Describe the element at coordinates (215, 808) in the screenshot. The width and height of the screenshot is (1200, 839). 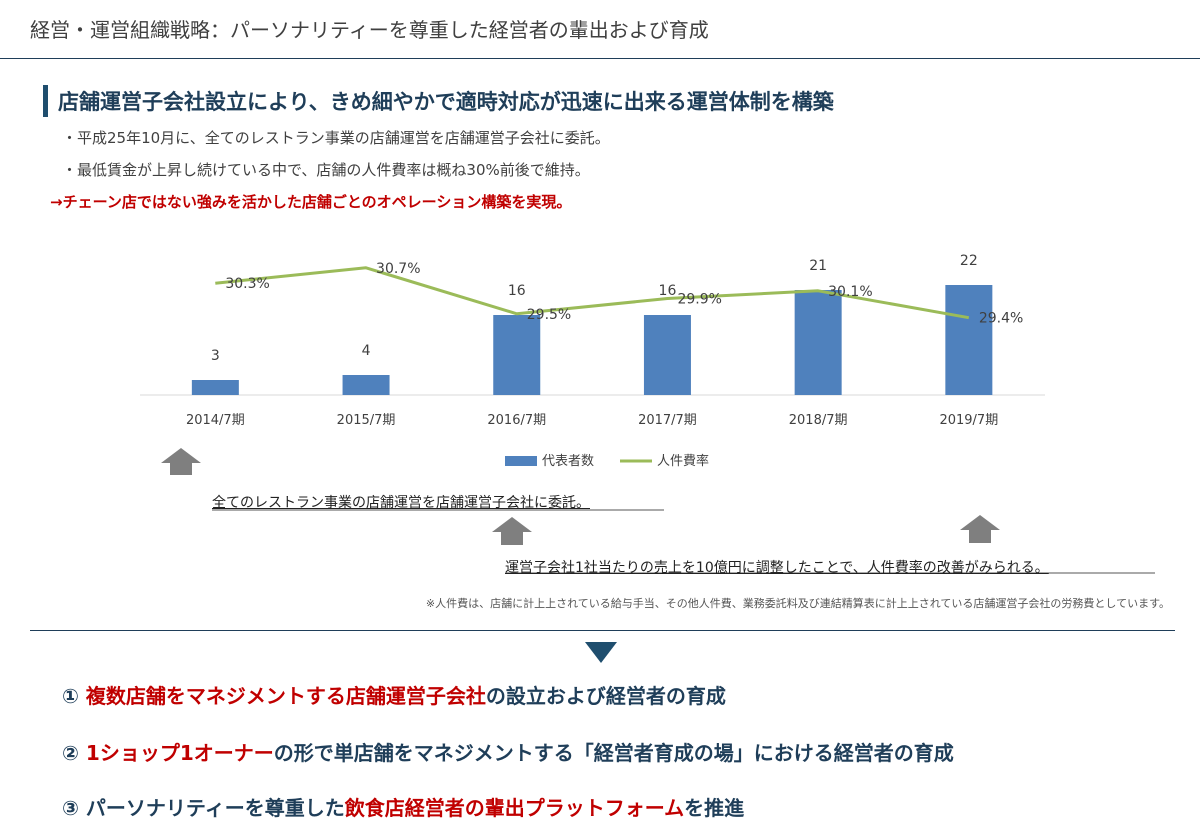
I see `summary-text: パーソナリティーを尊重した` at that location.